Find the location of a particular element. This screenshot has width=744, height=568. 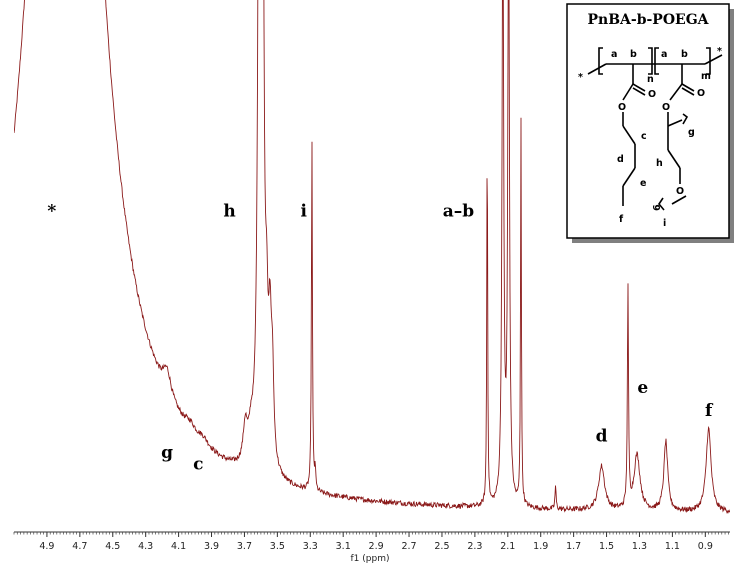

x-tick-label: 0.9 is located at coordinates (705, 546).